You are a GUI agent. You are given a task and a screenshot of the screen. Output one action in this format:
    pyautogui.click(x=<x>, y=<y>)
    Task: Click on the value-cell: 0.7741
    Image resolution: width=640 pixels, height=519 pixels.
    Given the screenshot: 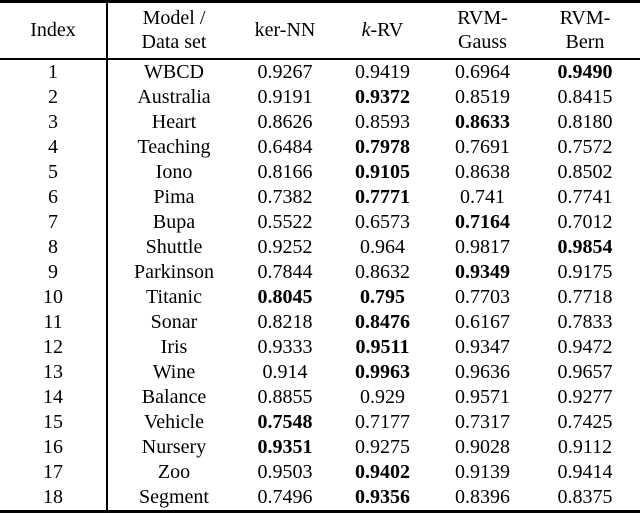 What is the action you would take?
    pyautogui.click(x=585, y=197)
    